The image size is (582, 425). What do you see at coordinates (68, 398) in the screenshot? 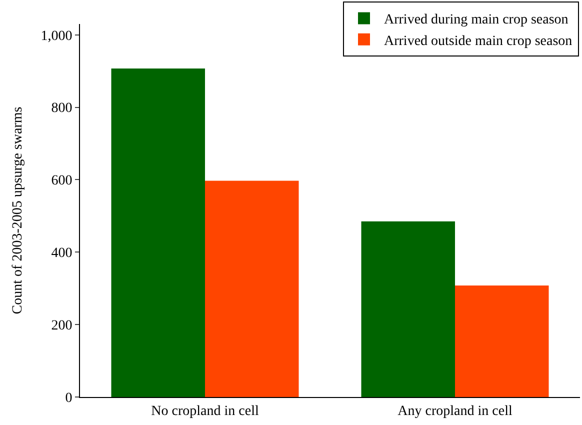
I see `y-tick-label: 0` at bounding box center [68, 398].